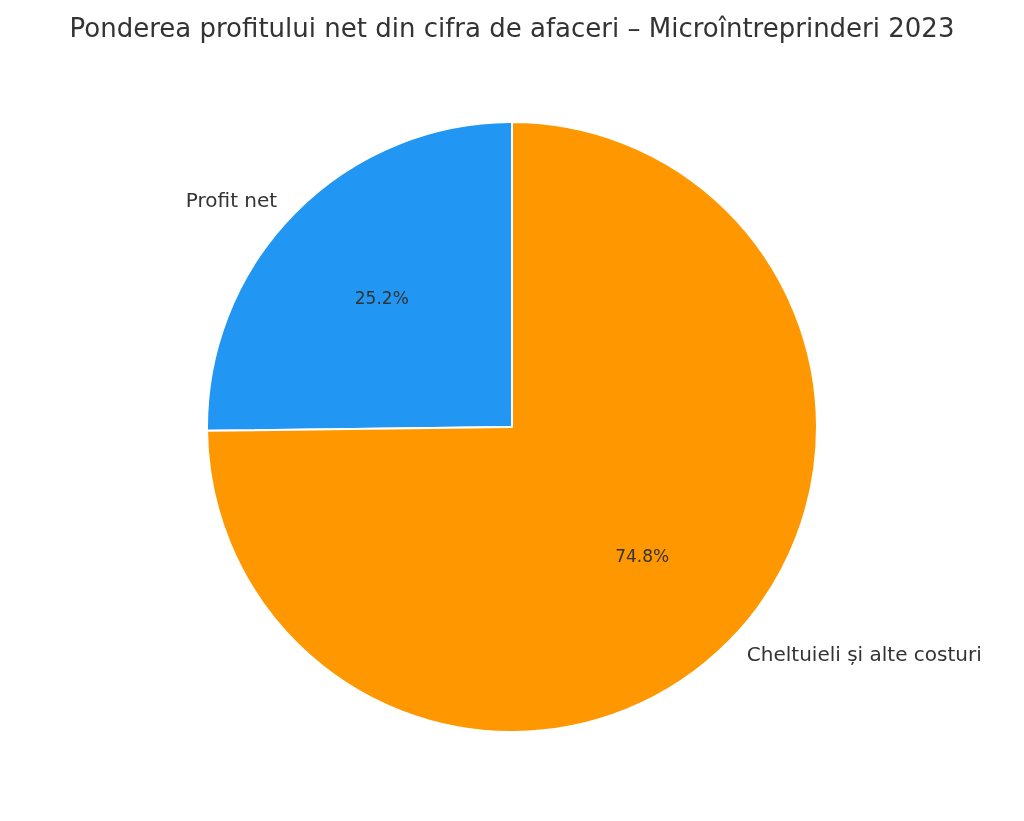 This screenshot has height=821, width=1024. Describe the element at coordinates (512, 28) in the screenshot. I see `chart-title: Ponderea profitului net din cifra de afaceri – Microîntreprinderi 2023` at that location.